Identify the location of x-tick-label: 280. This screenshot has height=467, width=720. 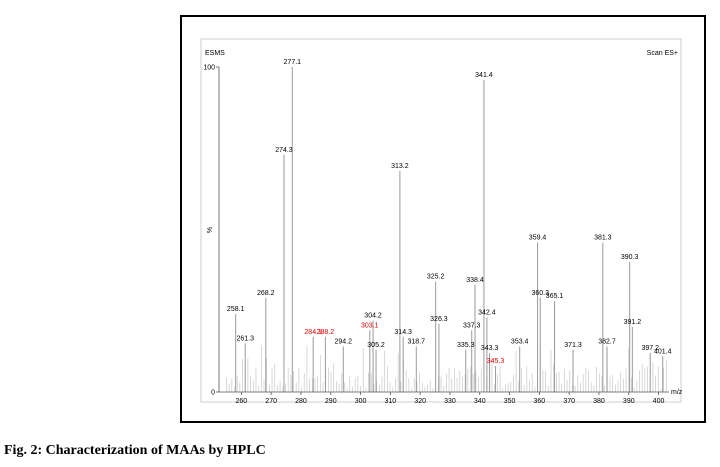
(301, 401).